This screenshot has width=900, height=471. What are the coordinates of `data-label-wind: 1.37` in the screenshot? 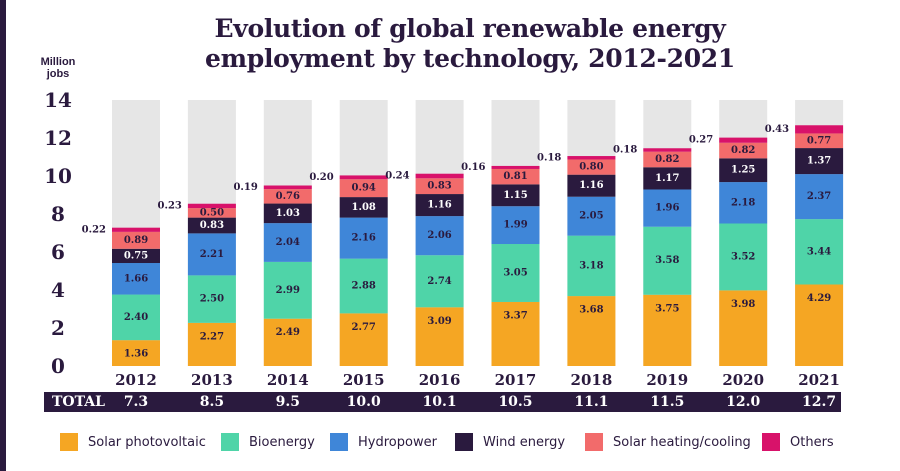 It's located at (819, 161).